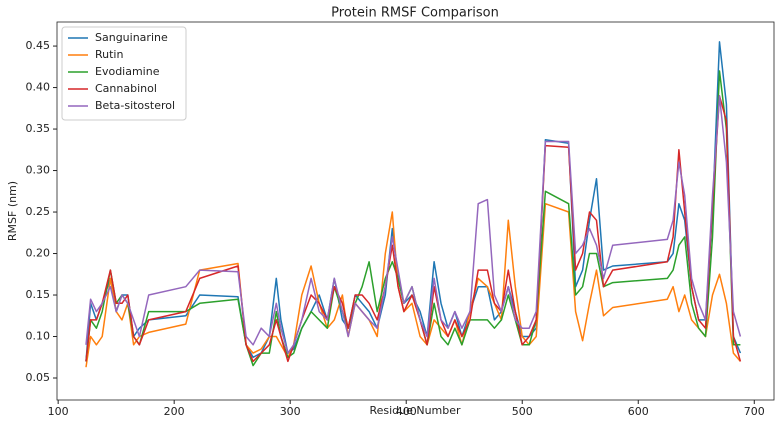  What do you see at coordinates (38, 377) in the screenshot?
I see `y-tick-label: 0.05` at bounding box center [38, 377].